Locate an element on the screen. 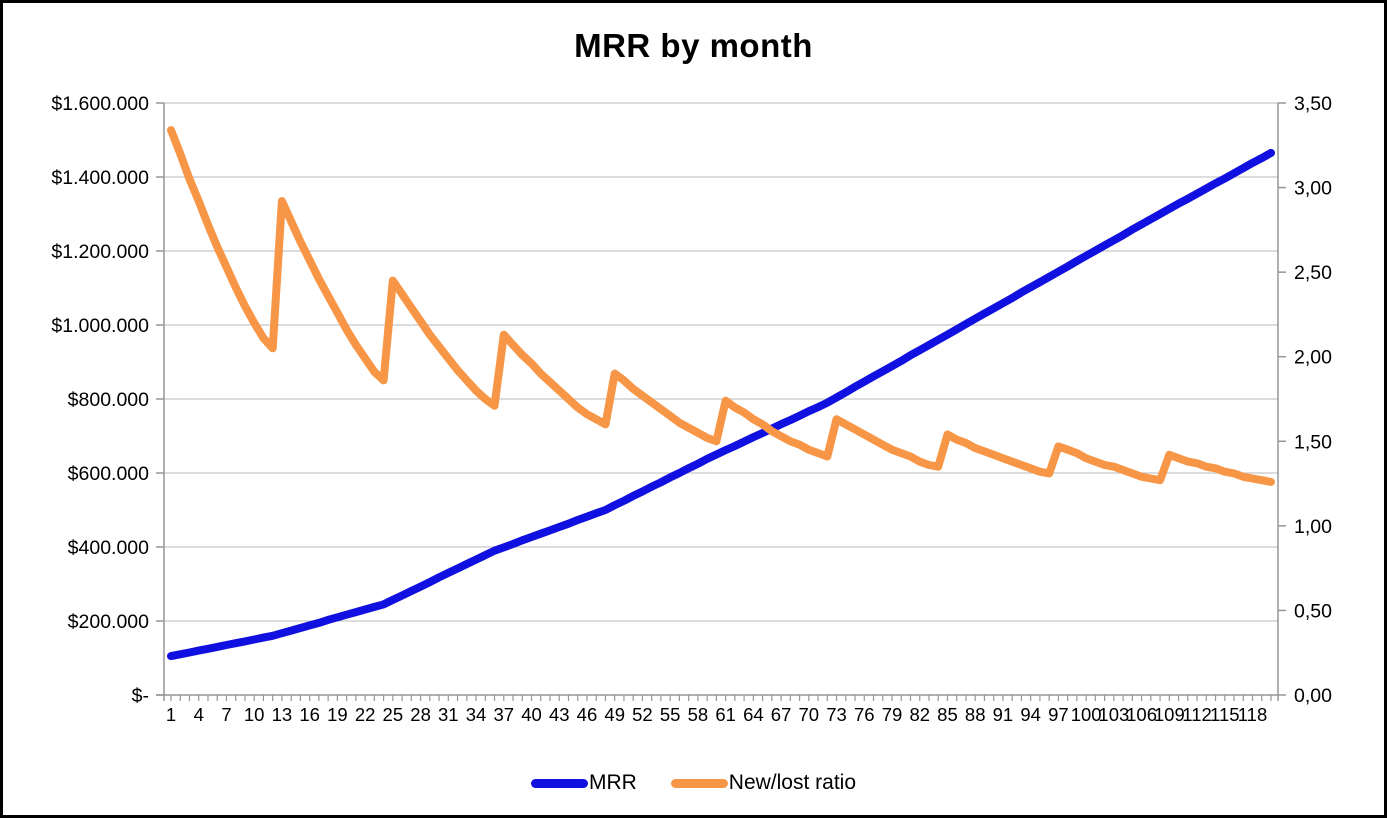  x-axis-tick-label: 82 is located at coordinates (919, 714).